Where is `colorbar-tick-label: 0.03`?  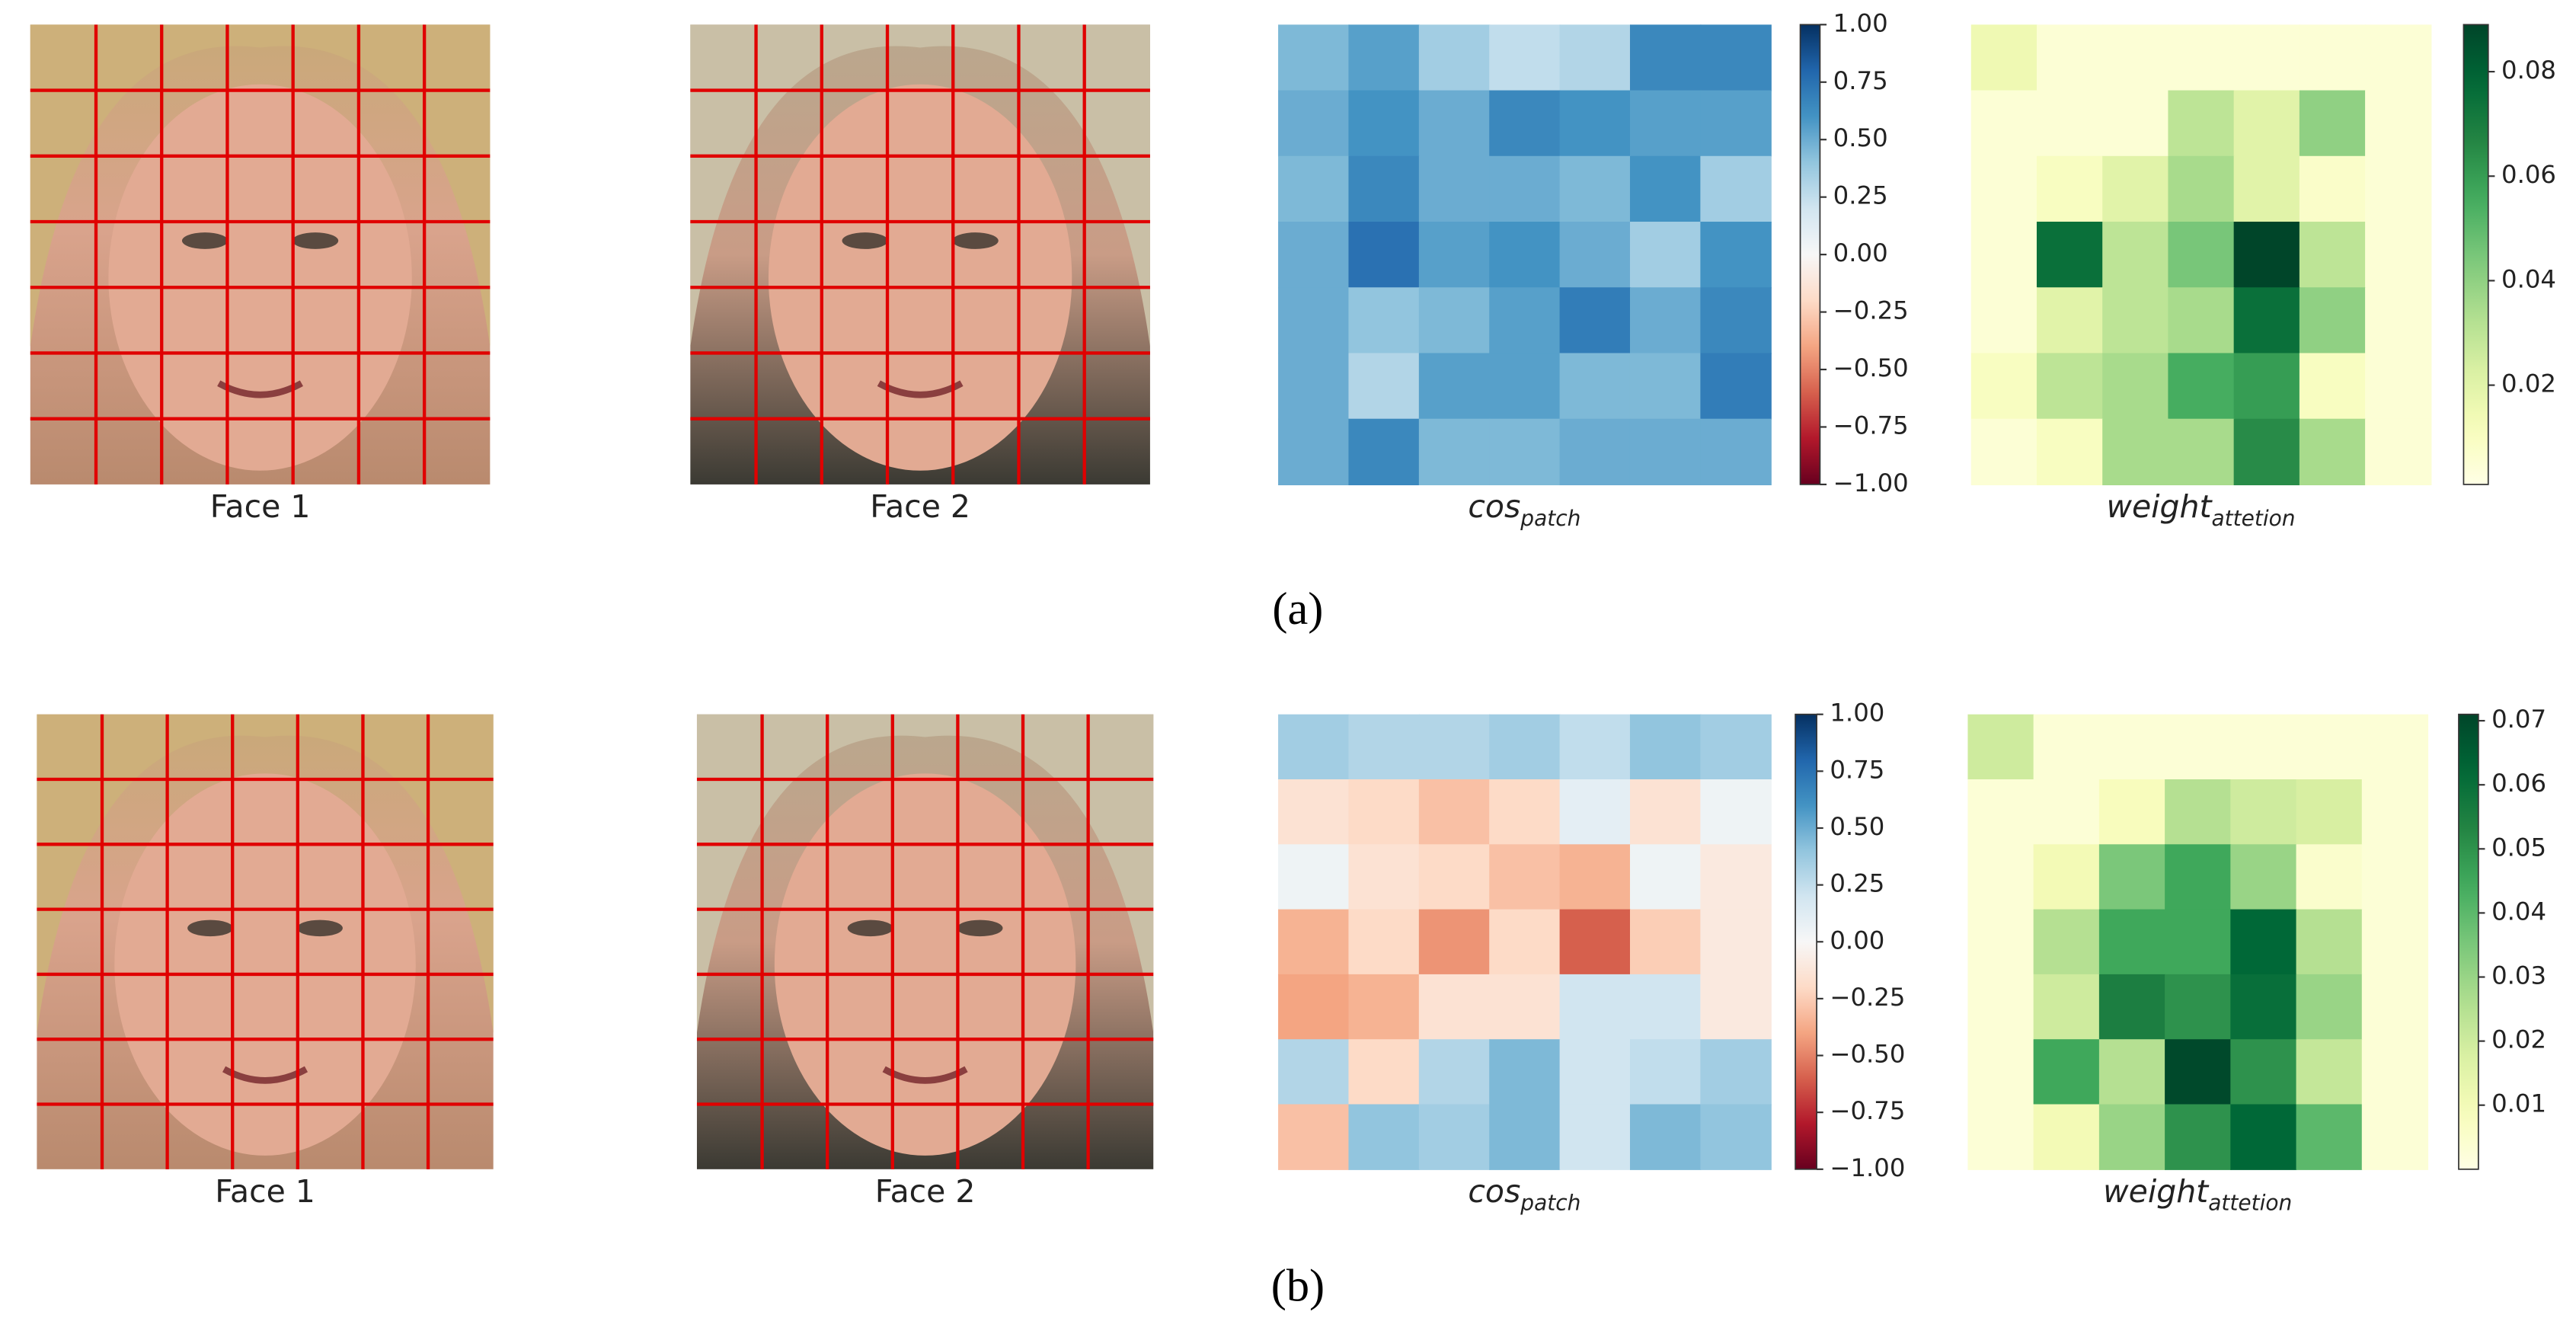
colorbar-tick-label: 0.03 is located at coordinates (2519, 976).